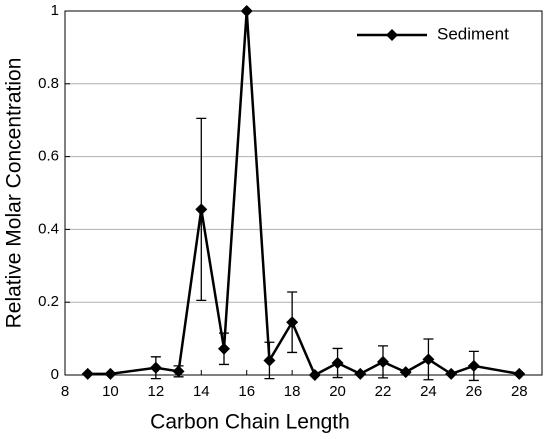 This screenshot has height=439, width=545. I want to click on x-tick-label: 12, so click(156, 391).